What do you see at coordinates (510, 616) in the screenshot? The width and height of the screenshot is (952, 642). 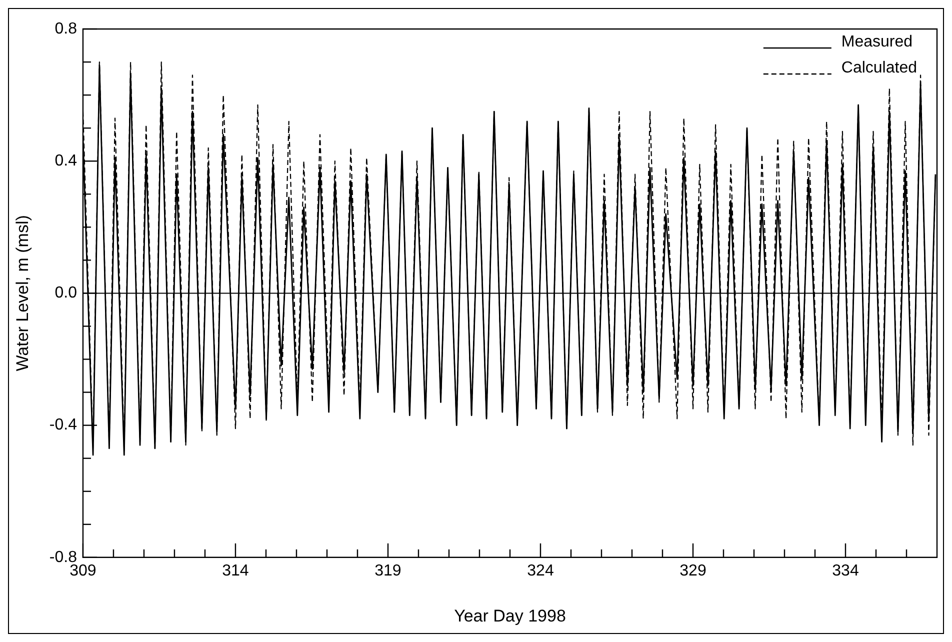 I see `x-axis-title: Year Day 1998` at bounding box center [510, 616].